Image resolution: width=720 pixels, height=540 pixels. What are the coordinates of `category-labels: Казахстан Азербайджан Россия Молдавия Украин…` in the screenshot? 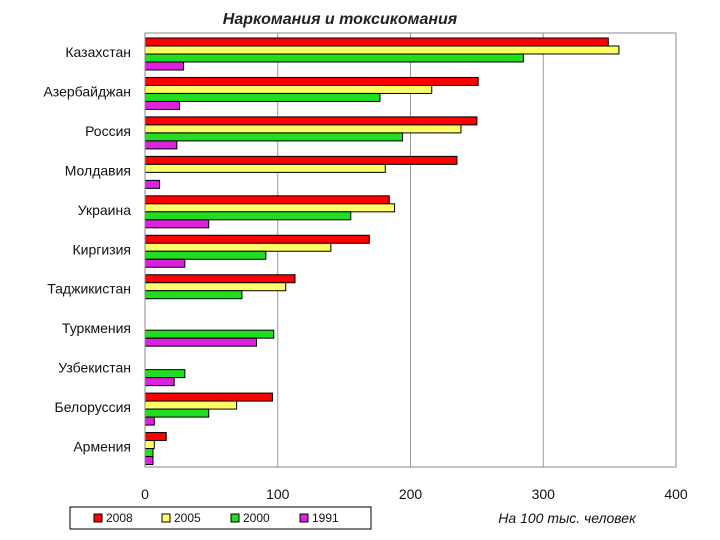 It's located at (87, 249).